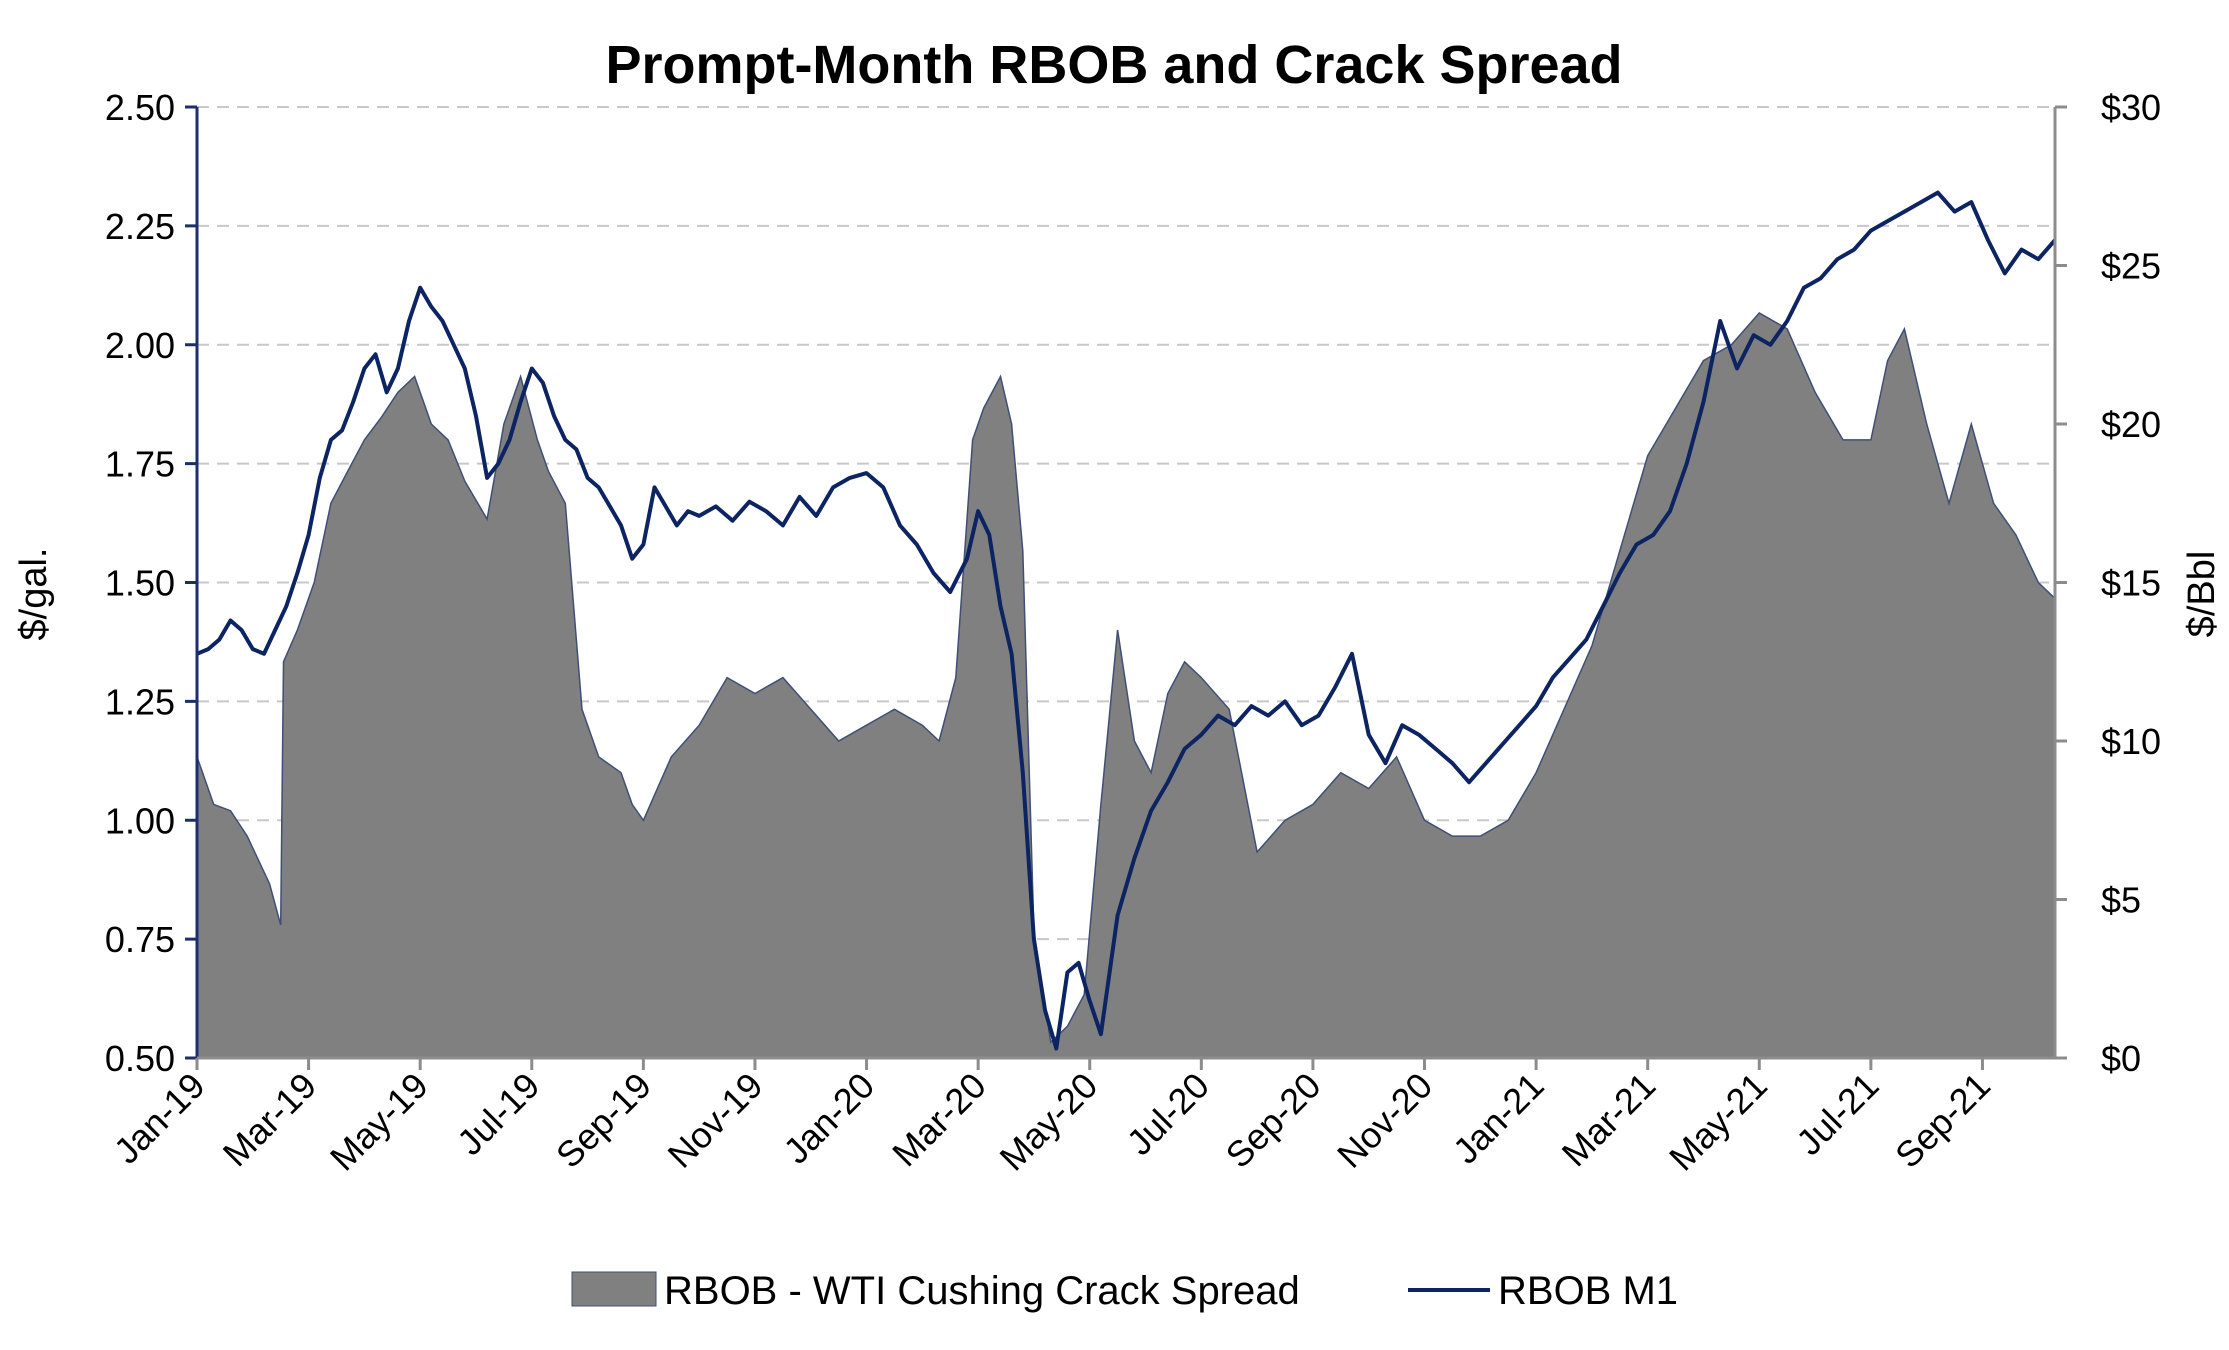 This screenshot has width=2229, height=1350. I want to click on x-tick-label: Jan-19, so click(159, 1118).